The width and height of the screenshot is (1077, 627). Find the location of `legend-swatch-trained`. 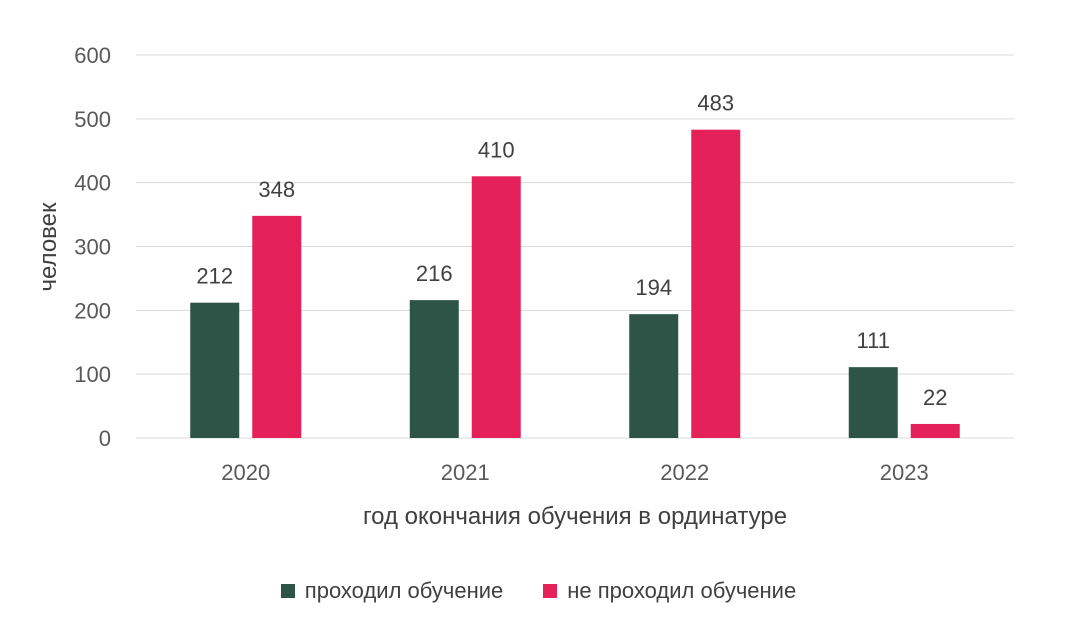

legend-swatch-trained is located at coordinates (287, 591).